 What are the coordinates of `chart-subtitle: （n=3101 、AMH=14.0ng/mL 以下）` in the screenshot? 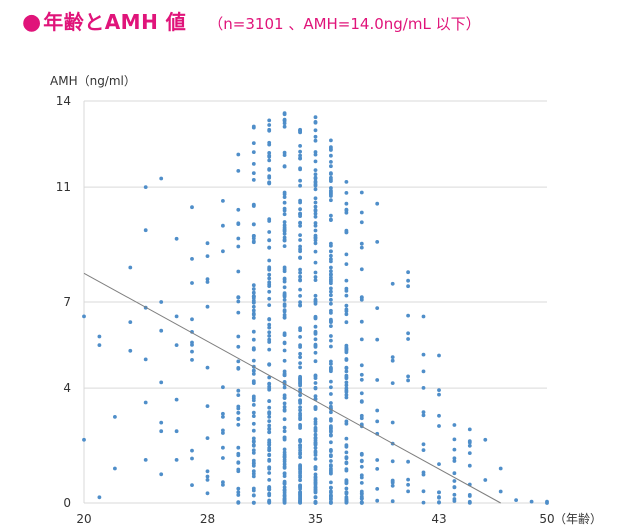 It's located at (344, 24).